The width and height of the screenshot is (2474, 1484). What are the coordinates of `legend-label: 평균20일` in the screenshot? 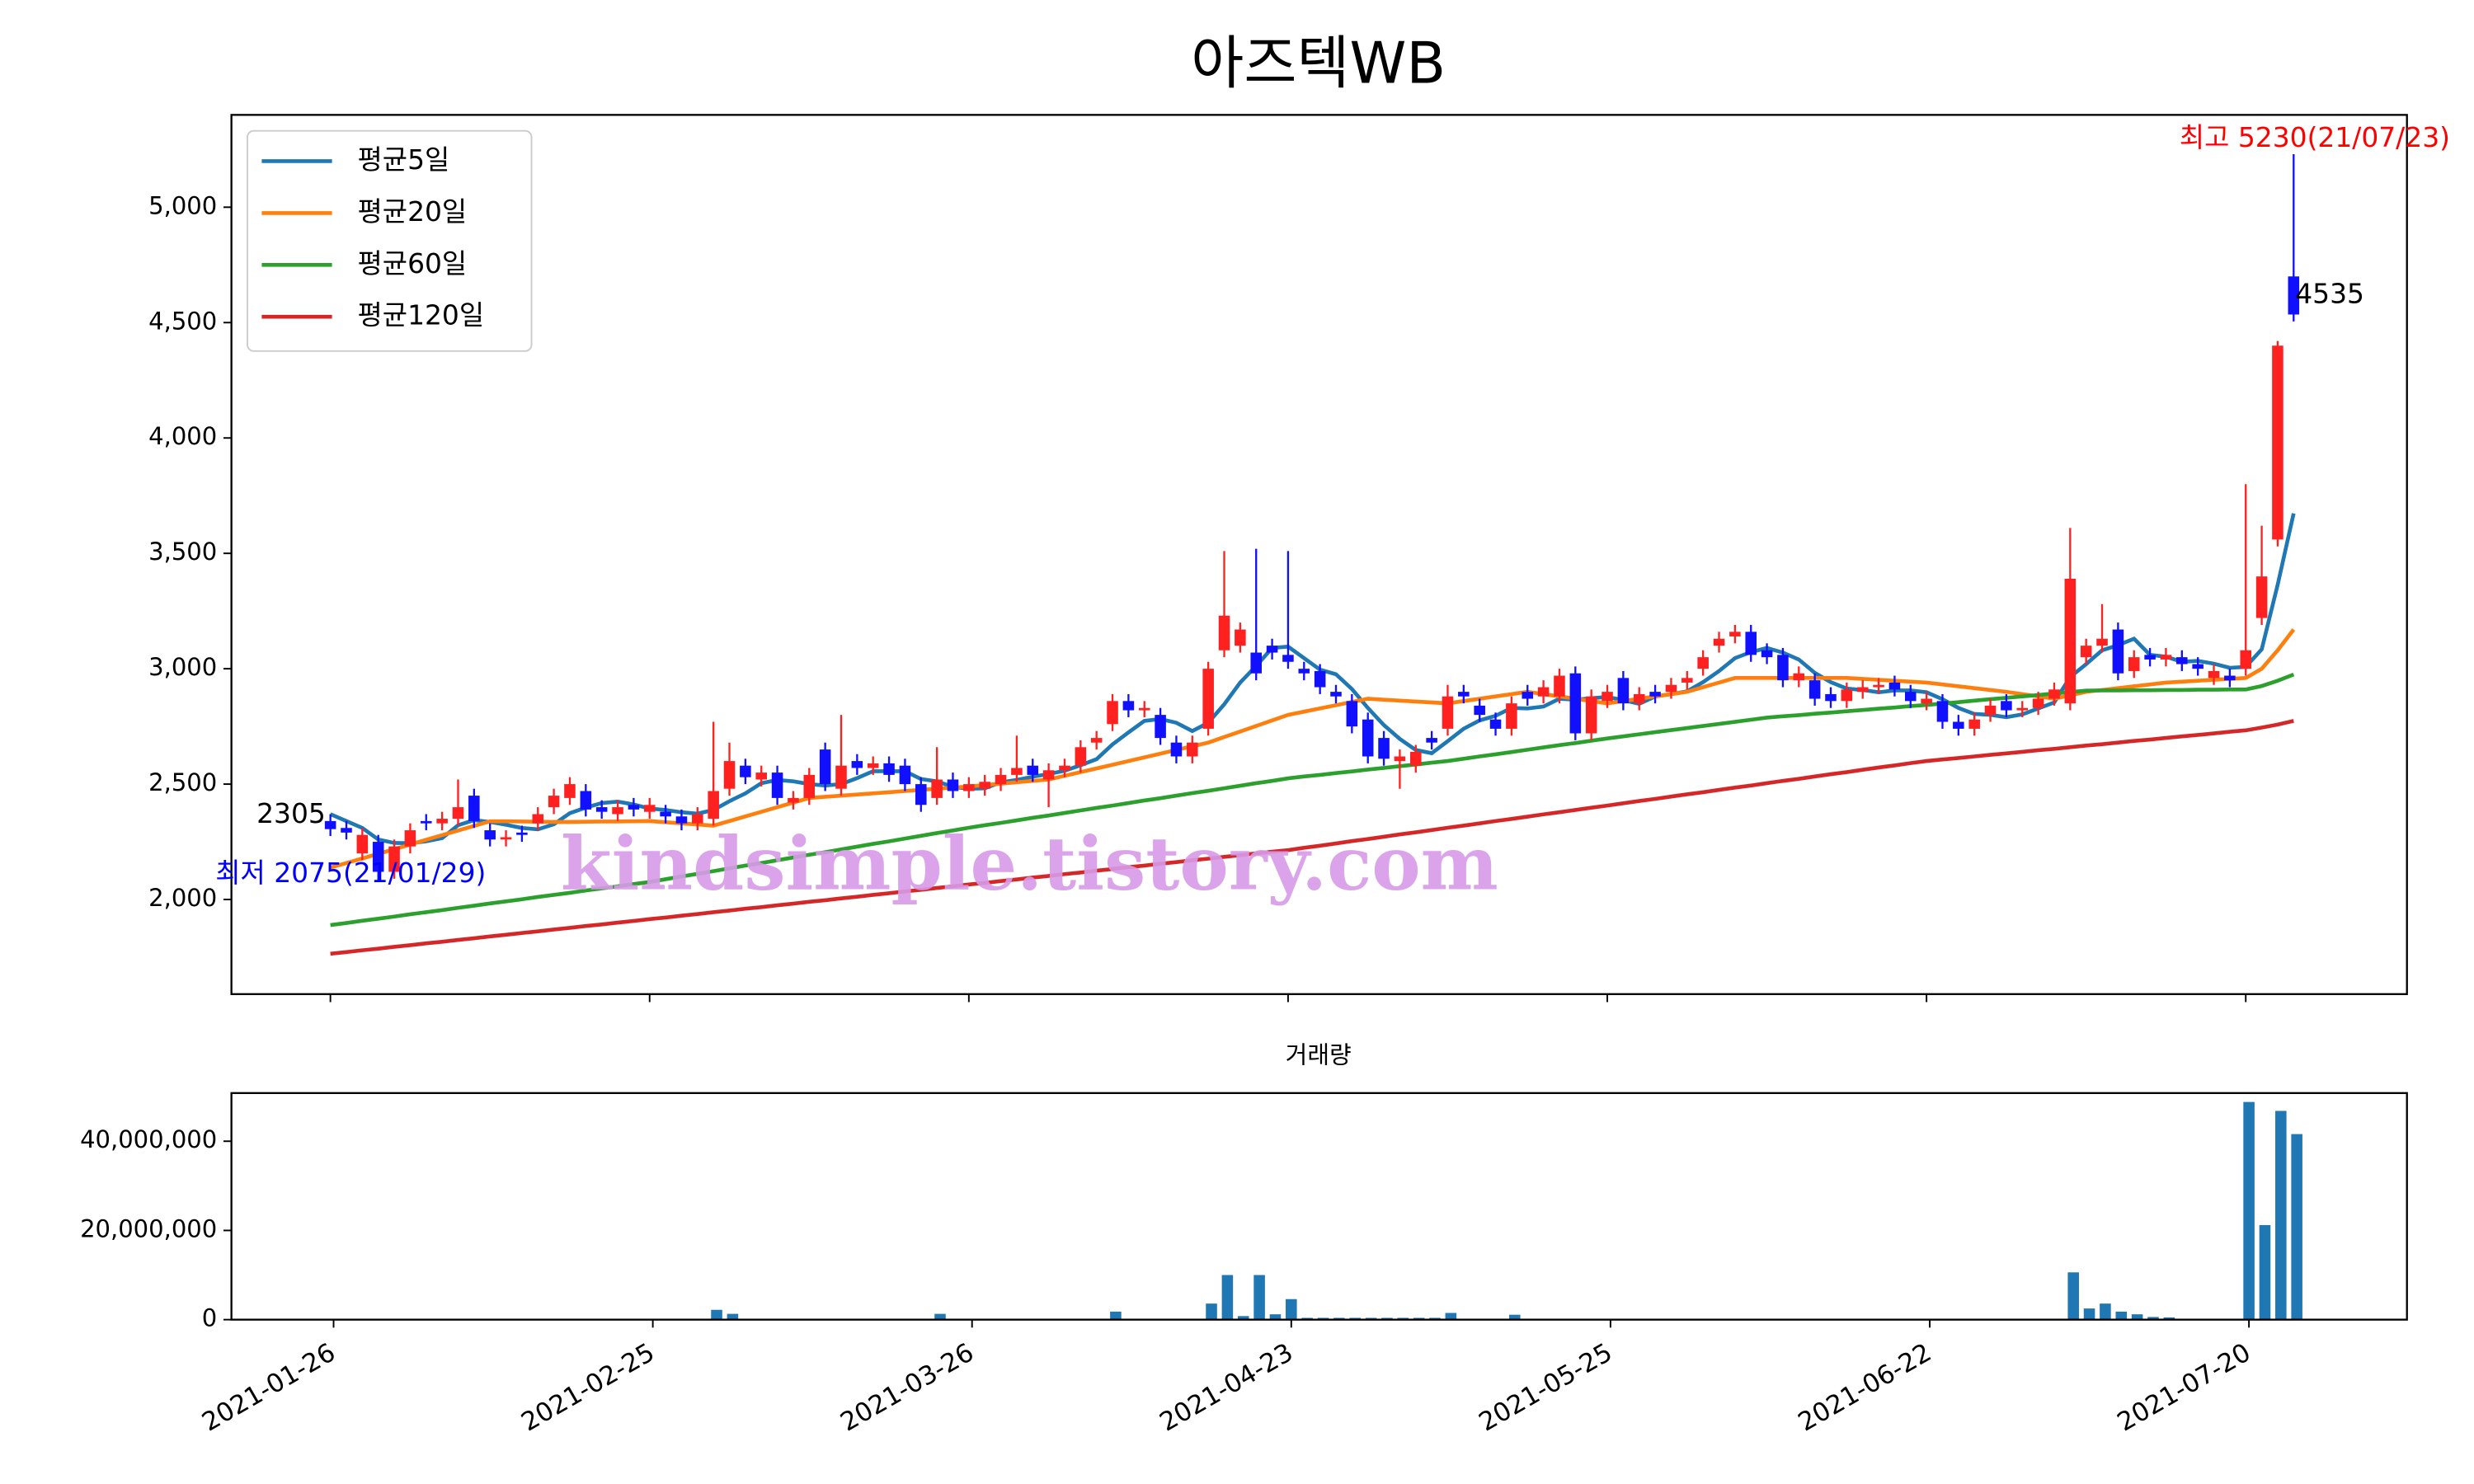 It's located at (413, 212).